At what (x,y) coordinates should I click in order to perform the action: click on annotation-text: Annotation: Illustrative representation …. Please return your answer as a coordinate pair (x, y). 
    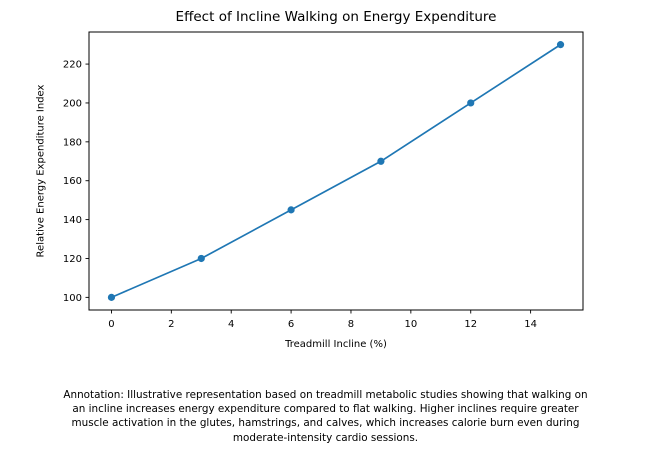
    Looking at the image, I should click on (325, 416).